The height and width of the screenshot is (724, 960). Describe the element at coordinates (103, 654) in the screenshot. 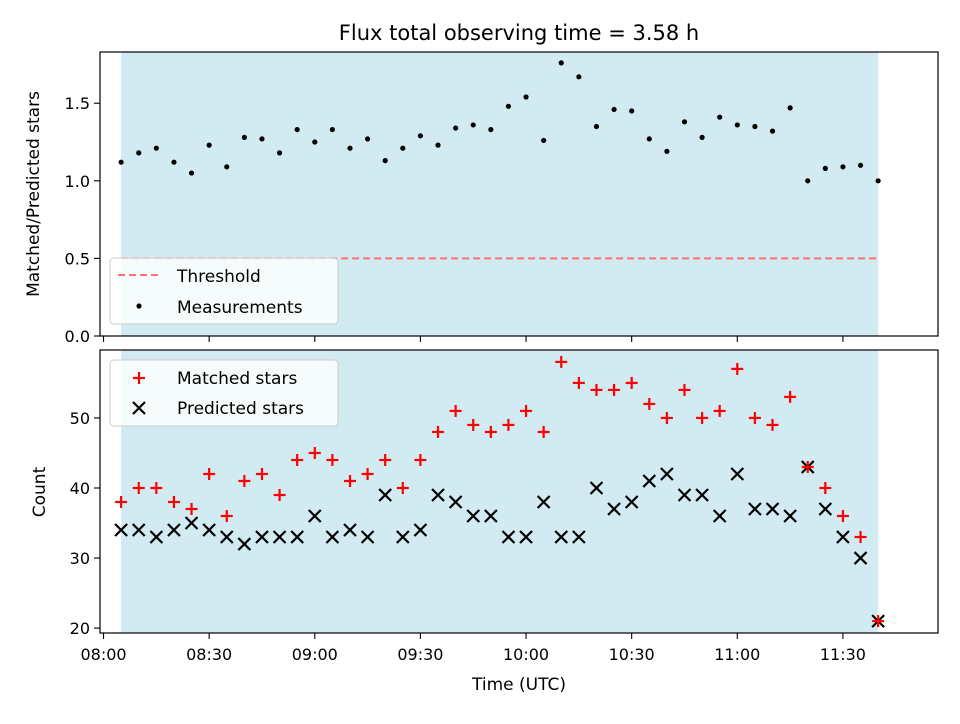

I see `x-tick-label: 08:00` at that location.